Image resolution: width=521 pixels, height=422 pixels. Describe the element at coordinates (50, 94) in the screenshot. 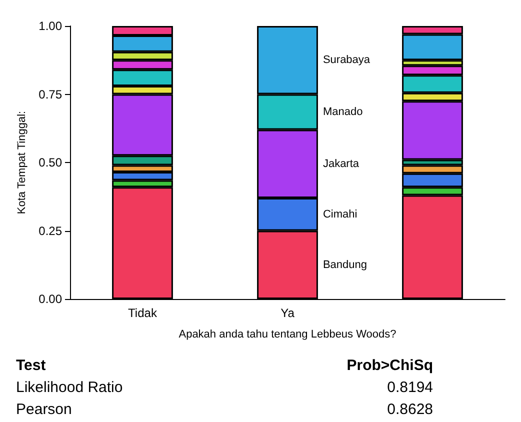

I see `y-tick-label: 0.75` at that location.